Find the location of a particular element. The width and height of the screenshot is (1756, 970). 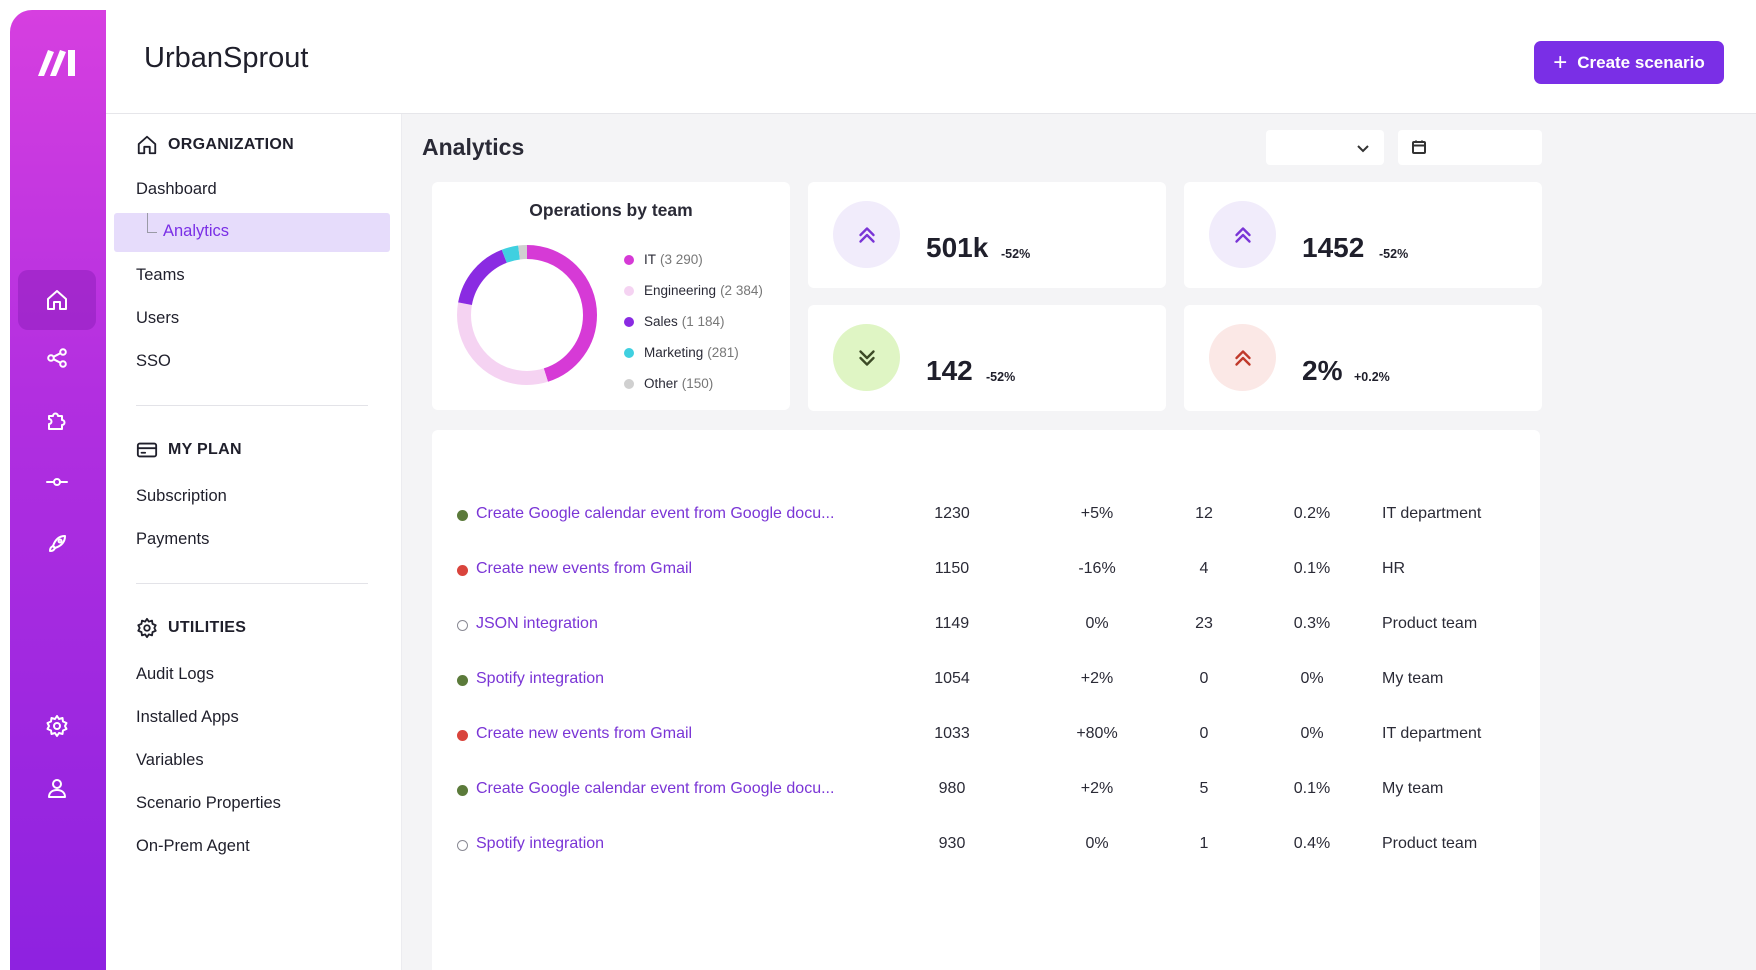

legend-item: Marketing (281) is located at coordinates (693, 352).